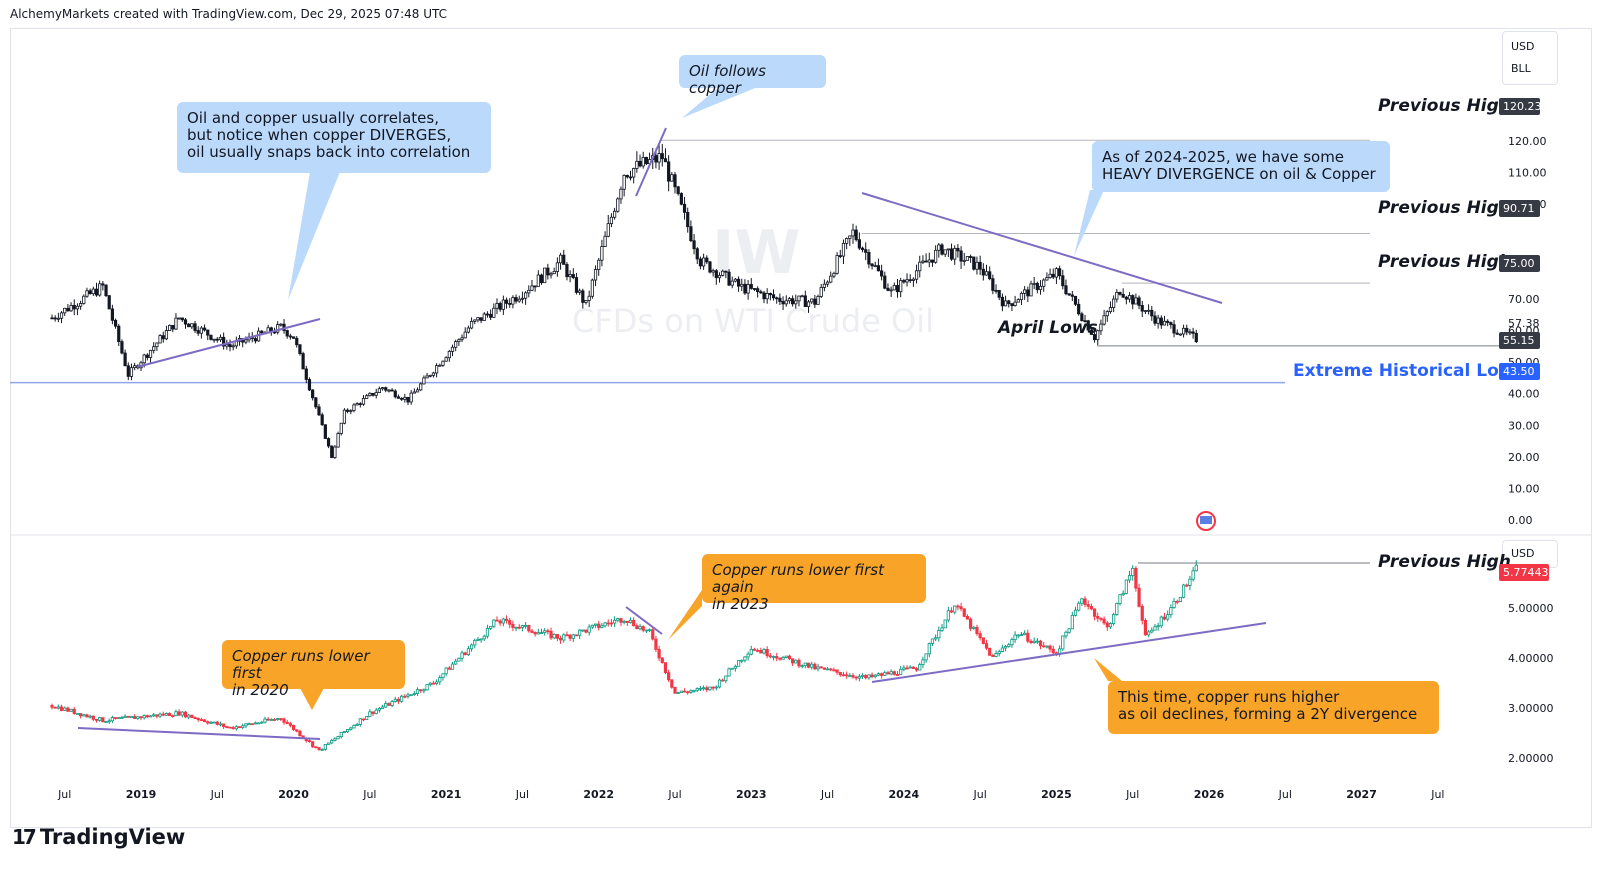  What do you see at coordinates (1530, 554) in the screenshot?
I see `currency-selector-bottom: USD` at bounding box center [1530, 554].